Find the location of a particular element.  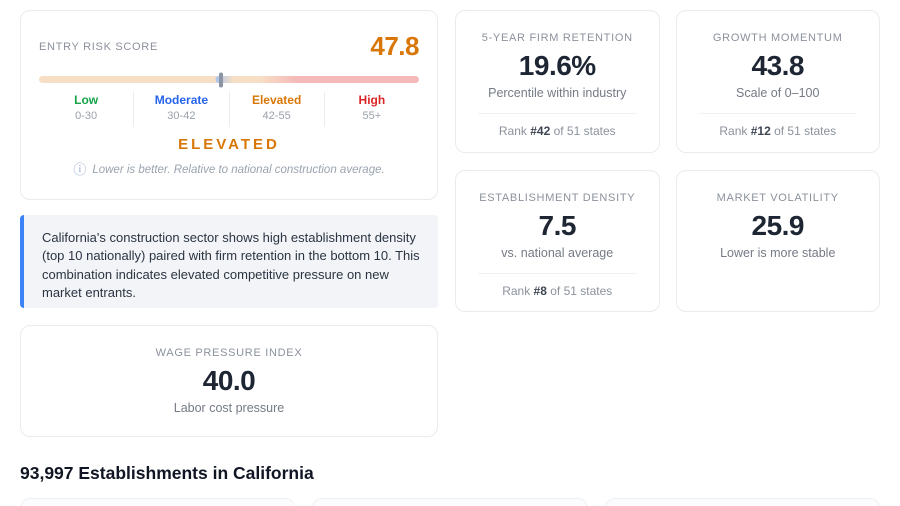

risk-gauge-track is located at coordinates (229, 79).